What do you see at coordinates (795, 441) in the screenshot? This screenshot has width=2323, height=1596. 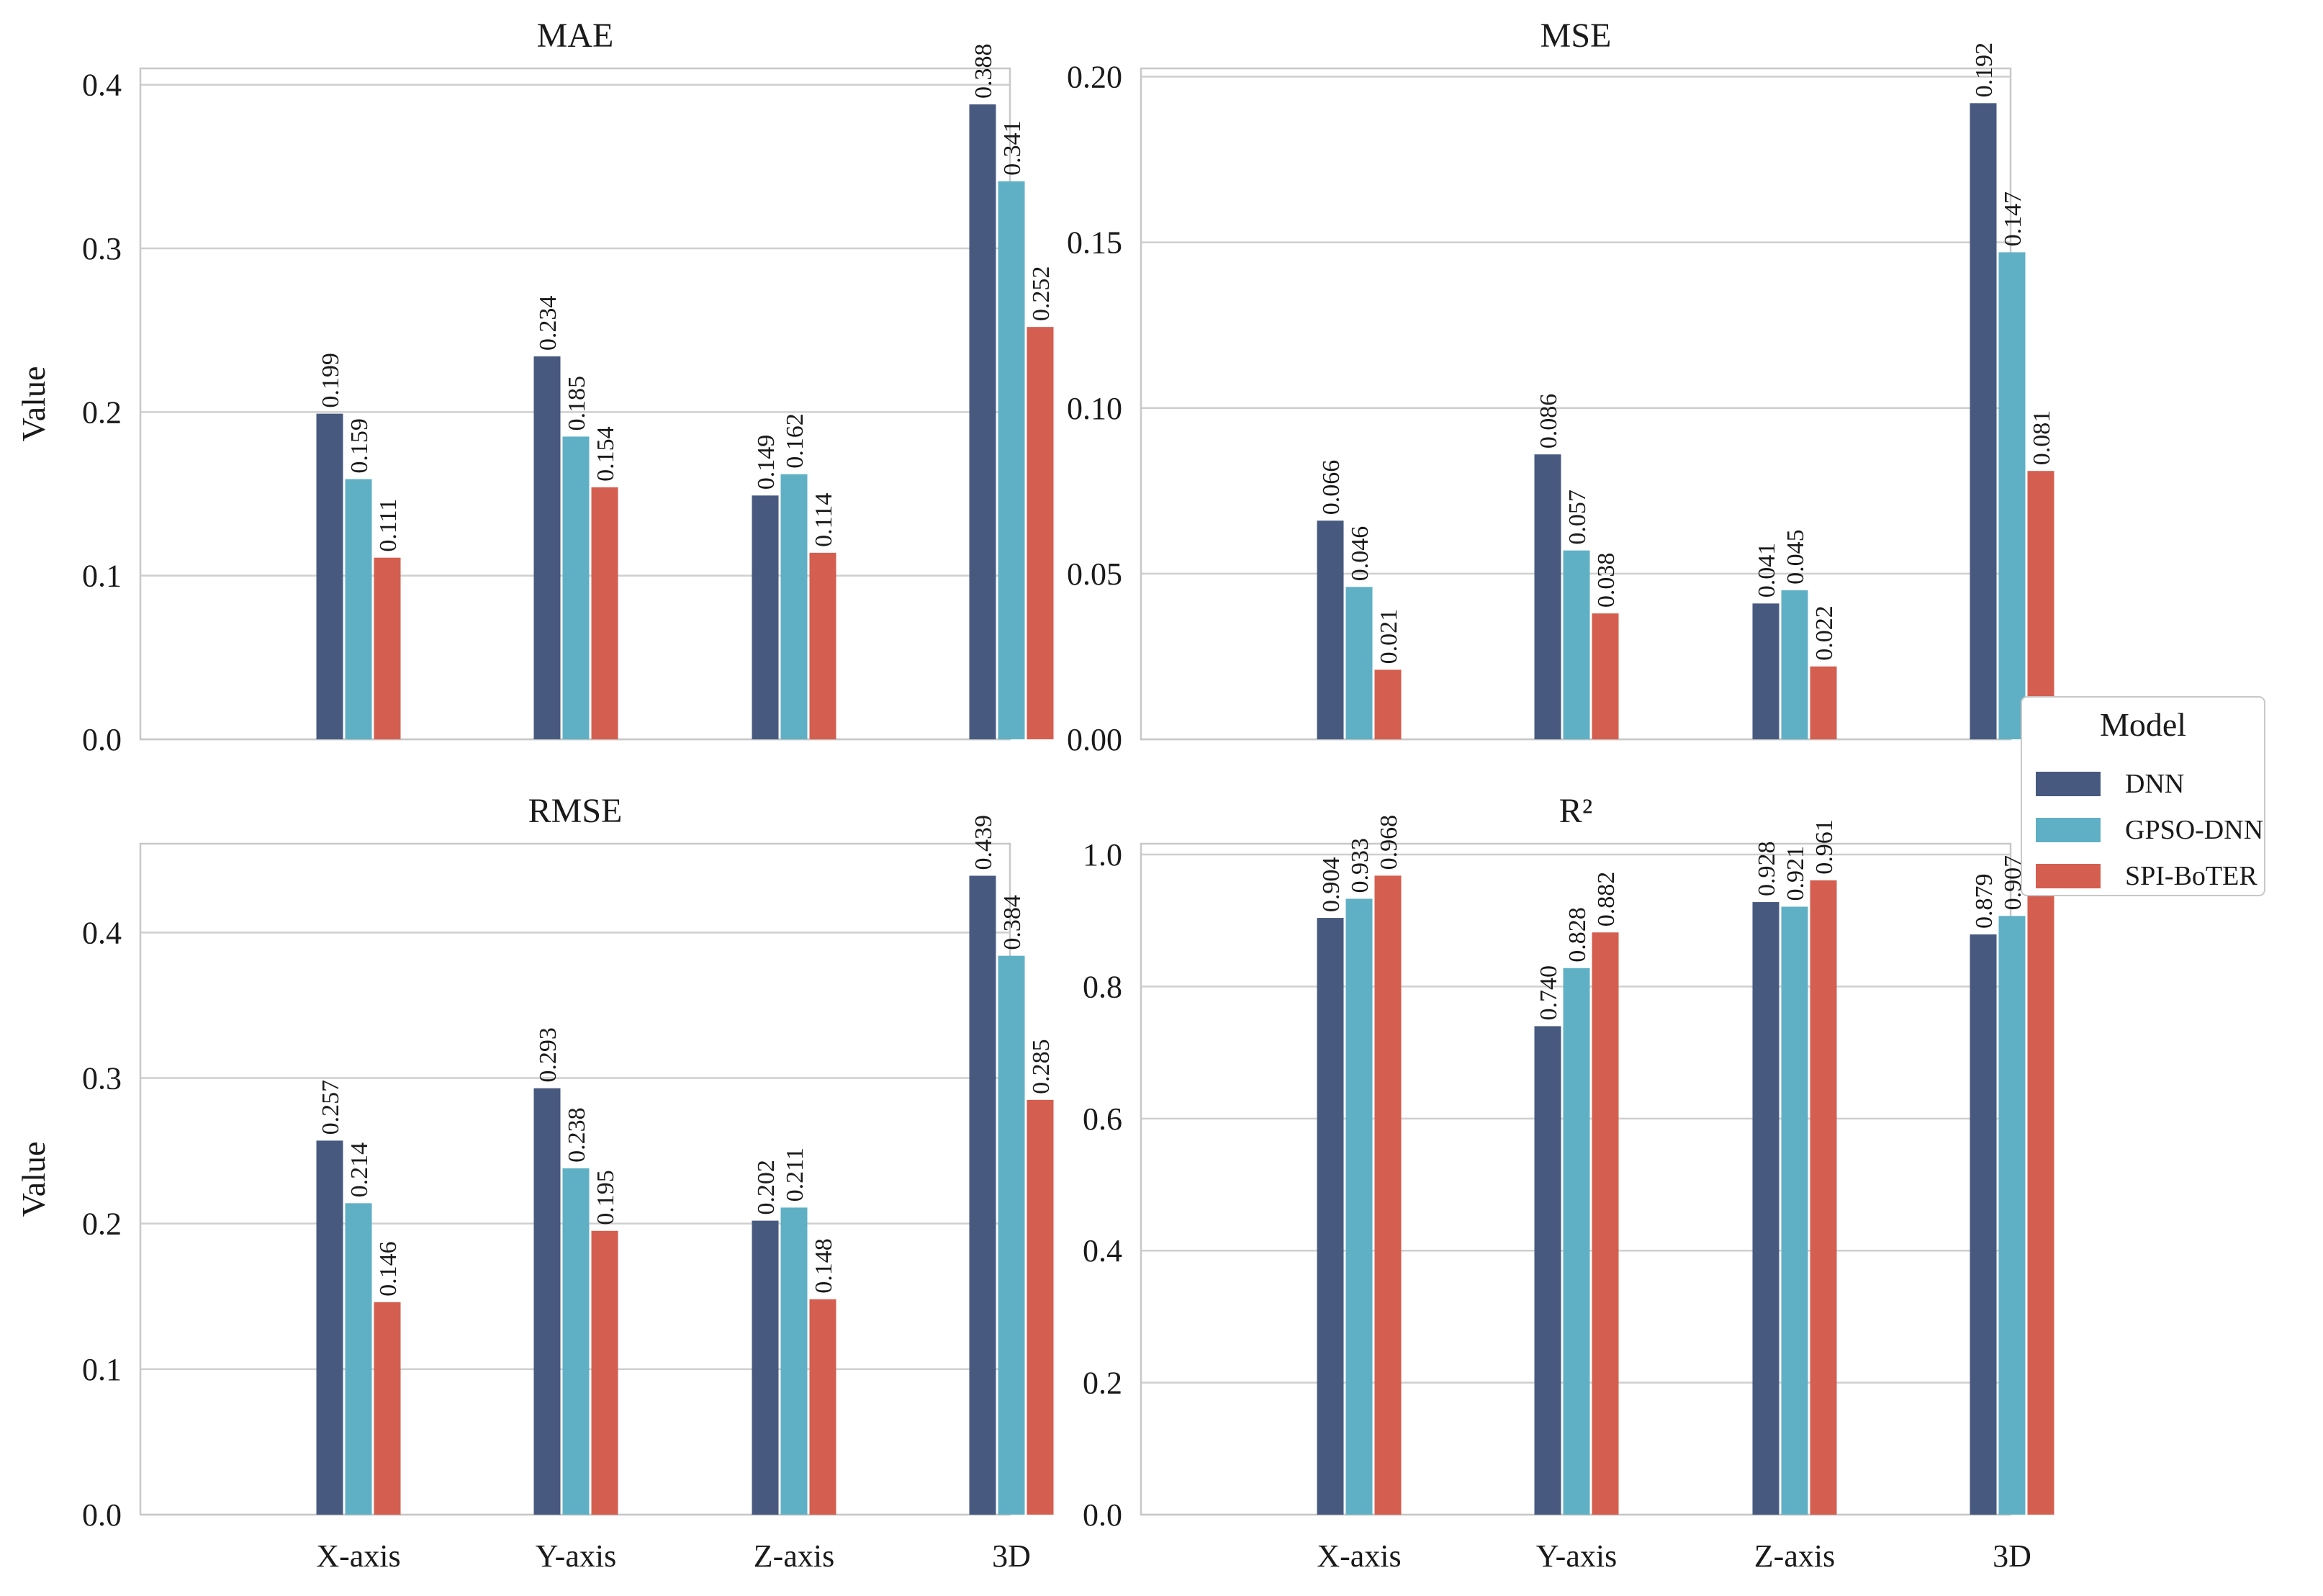 I see `bar-value-label: 0.162` at bounding box center [795, 441].